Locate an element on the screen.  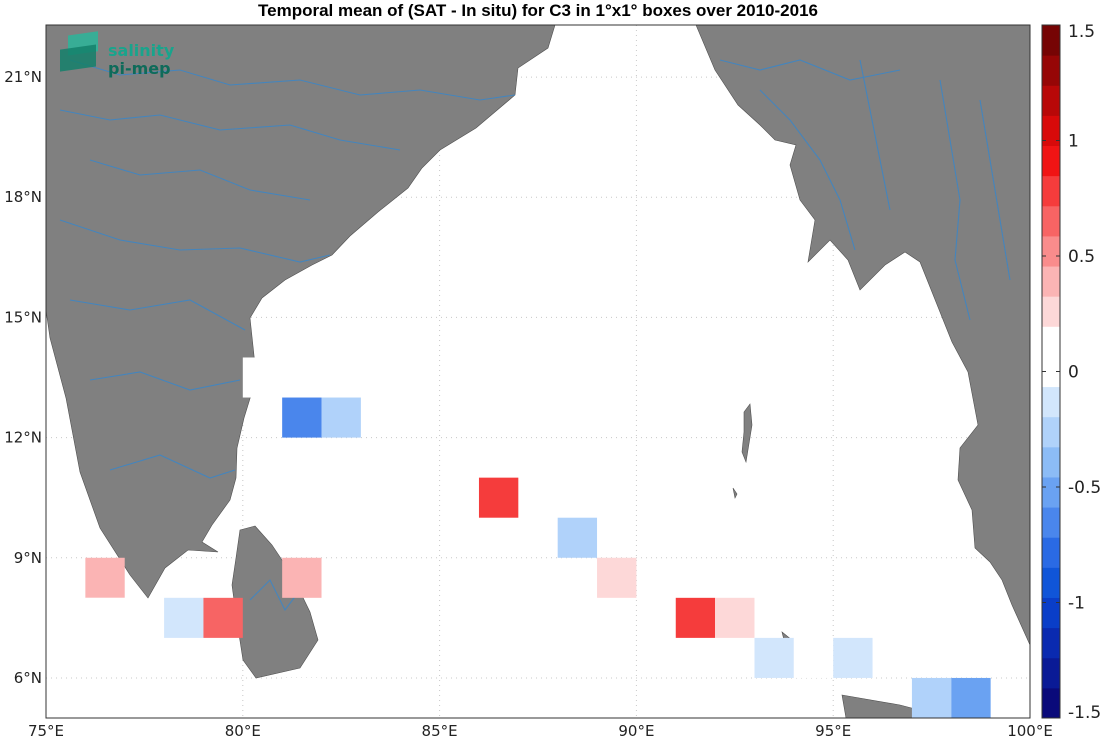
andaman-island is located at coordinates (747, 433).